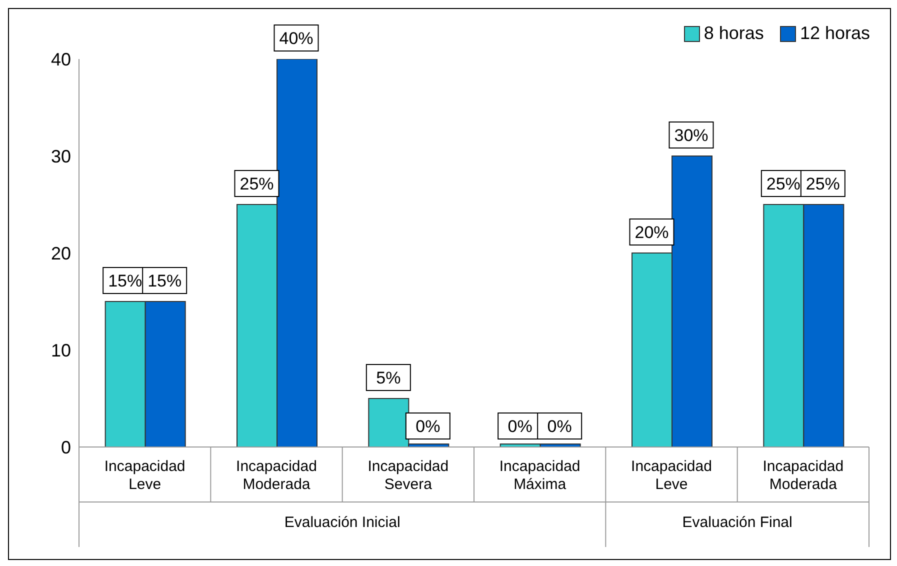 The width and height of the screenshot is (897, 566). I want to click on y-tick-label: 0, so click(65, 447).